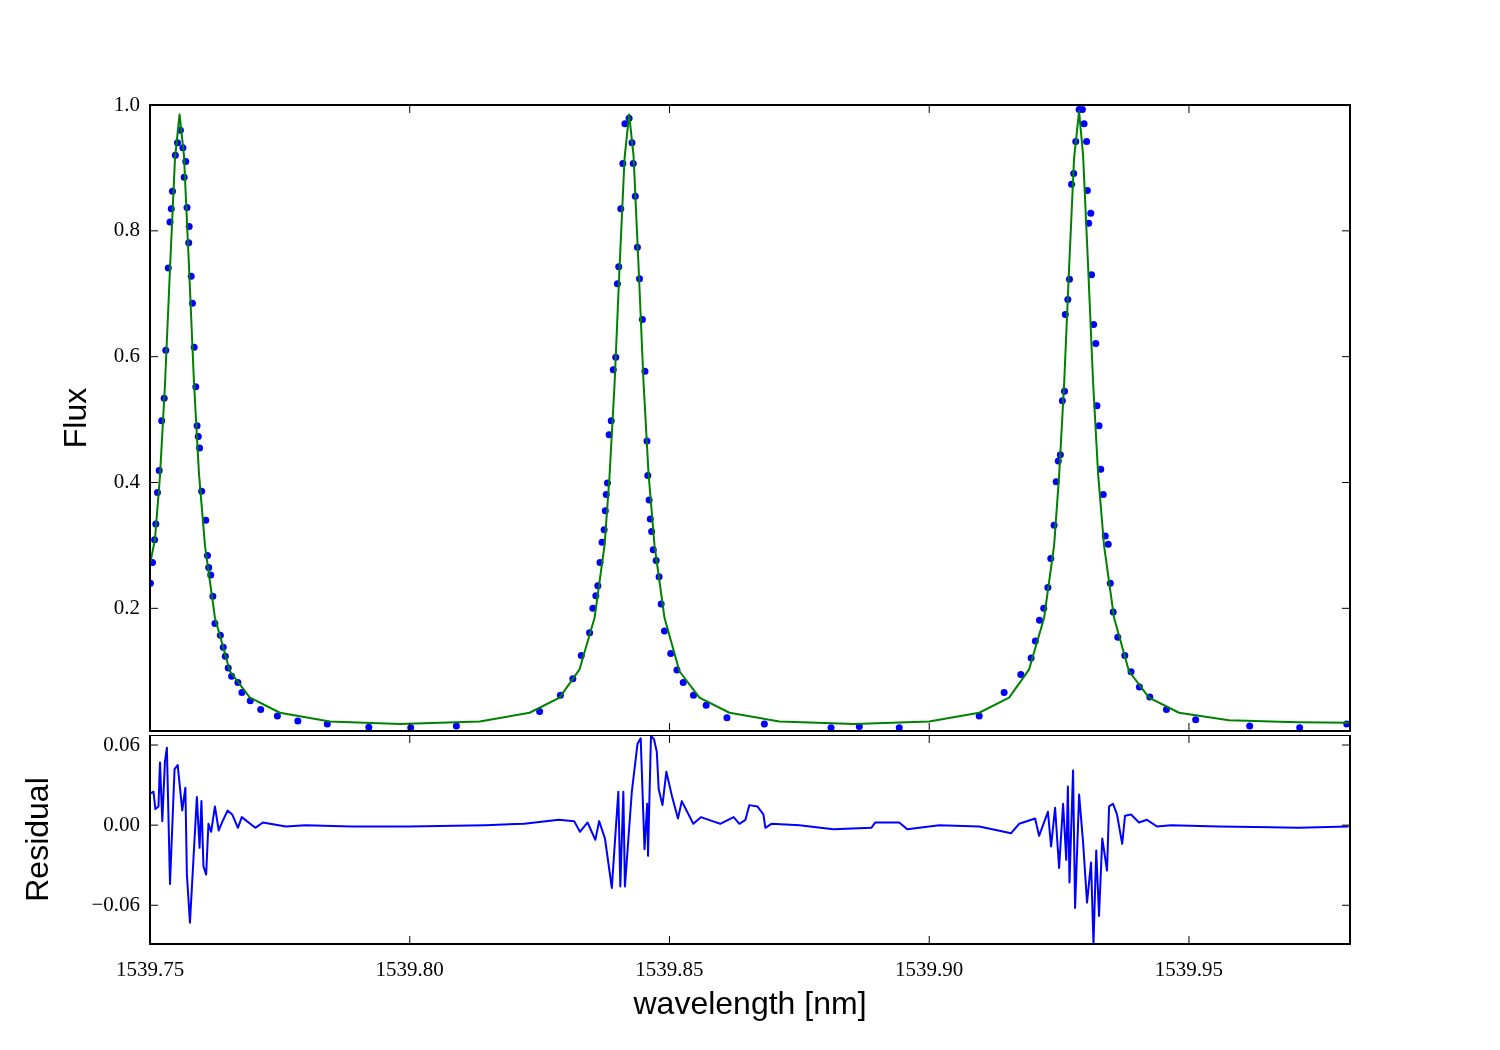 The width and height of the screenshot is (1500, 1050). Describe the element at coordinates (749, 1002) in the screenshot. I see `x-axis-title: wavelength [nm]` at that location.